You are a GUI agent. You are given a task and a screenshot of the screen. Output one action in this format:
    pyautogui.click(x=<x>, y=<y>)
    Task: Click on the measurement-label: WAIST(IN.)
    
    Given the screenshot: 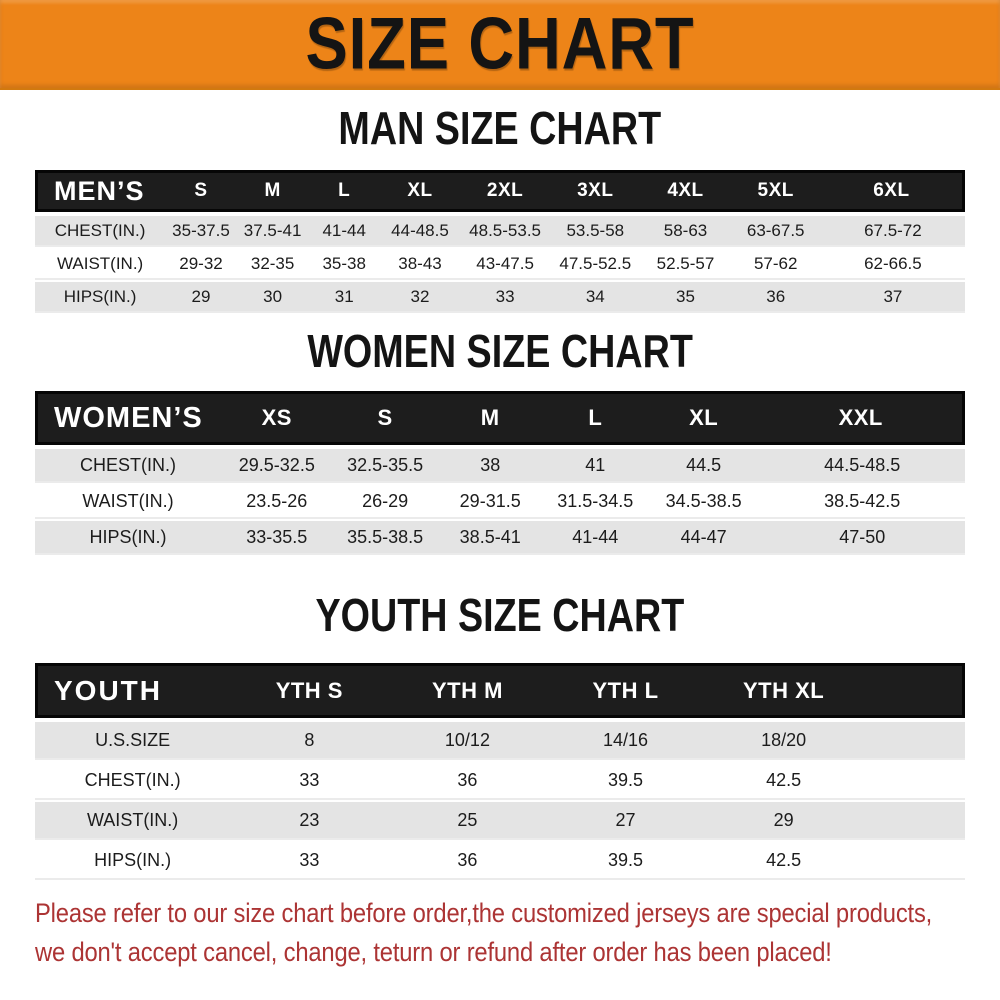 What is the action you would take?
    pyautogui.click(x=128, y=501)
    